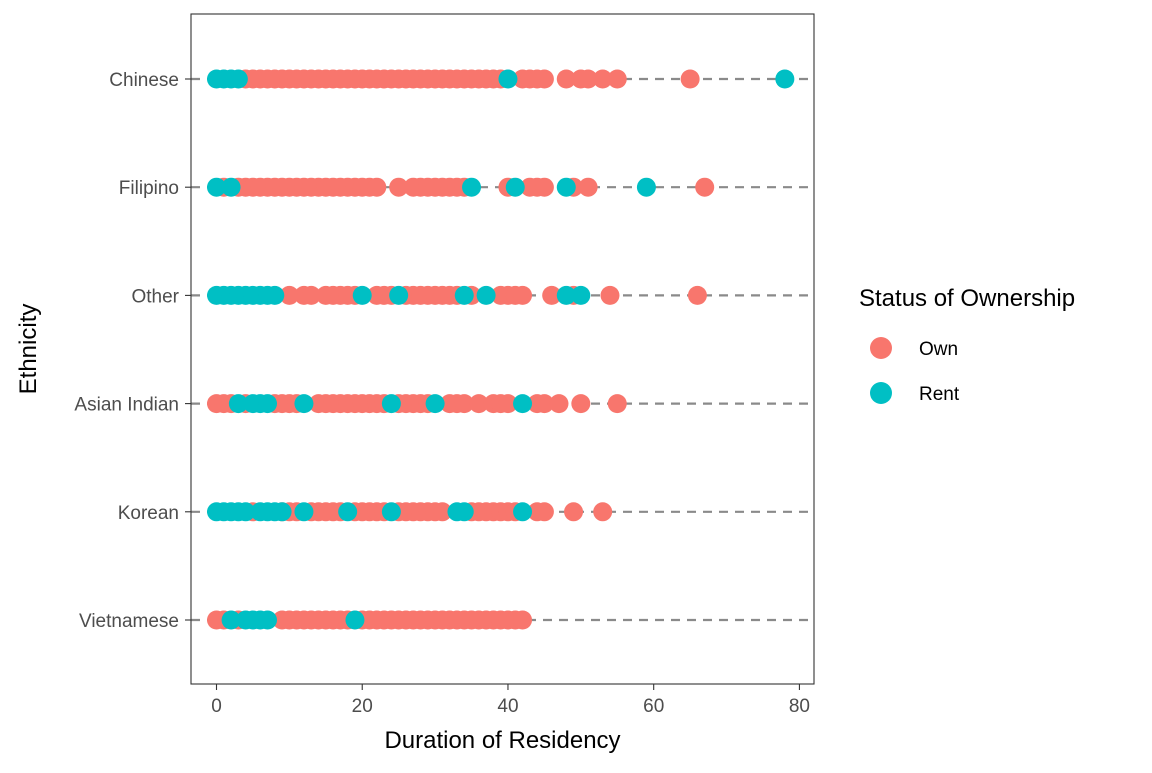  Describe the element at coordinates (155, 296) in the screenshot. I see `y-tick-label: Other` at that location.